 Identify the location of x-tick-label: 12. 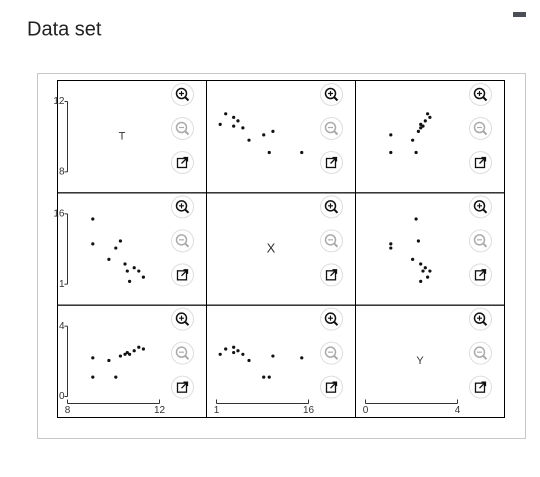
(160, 410).